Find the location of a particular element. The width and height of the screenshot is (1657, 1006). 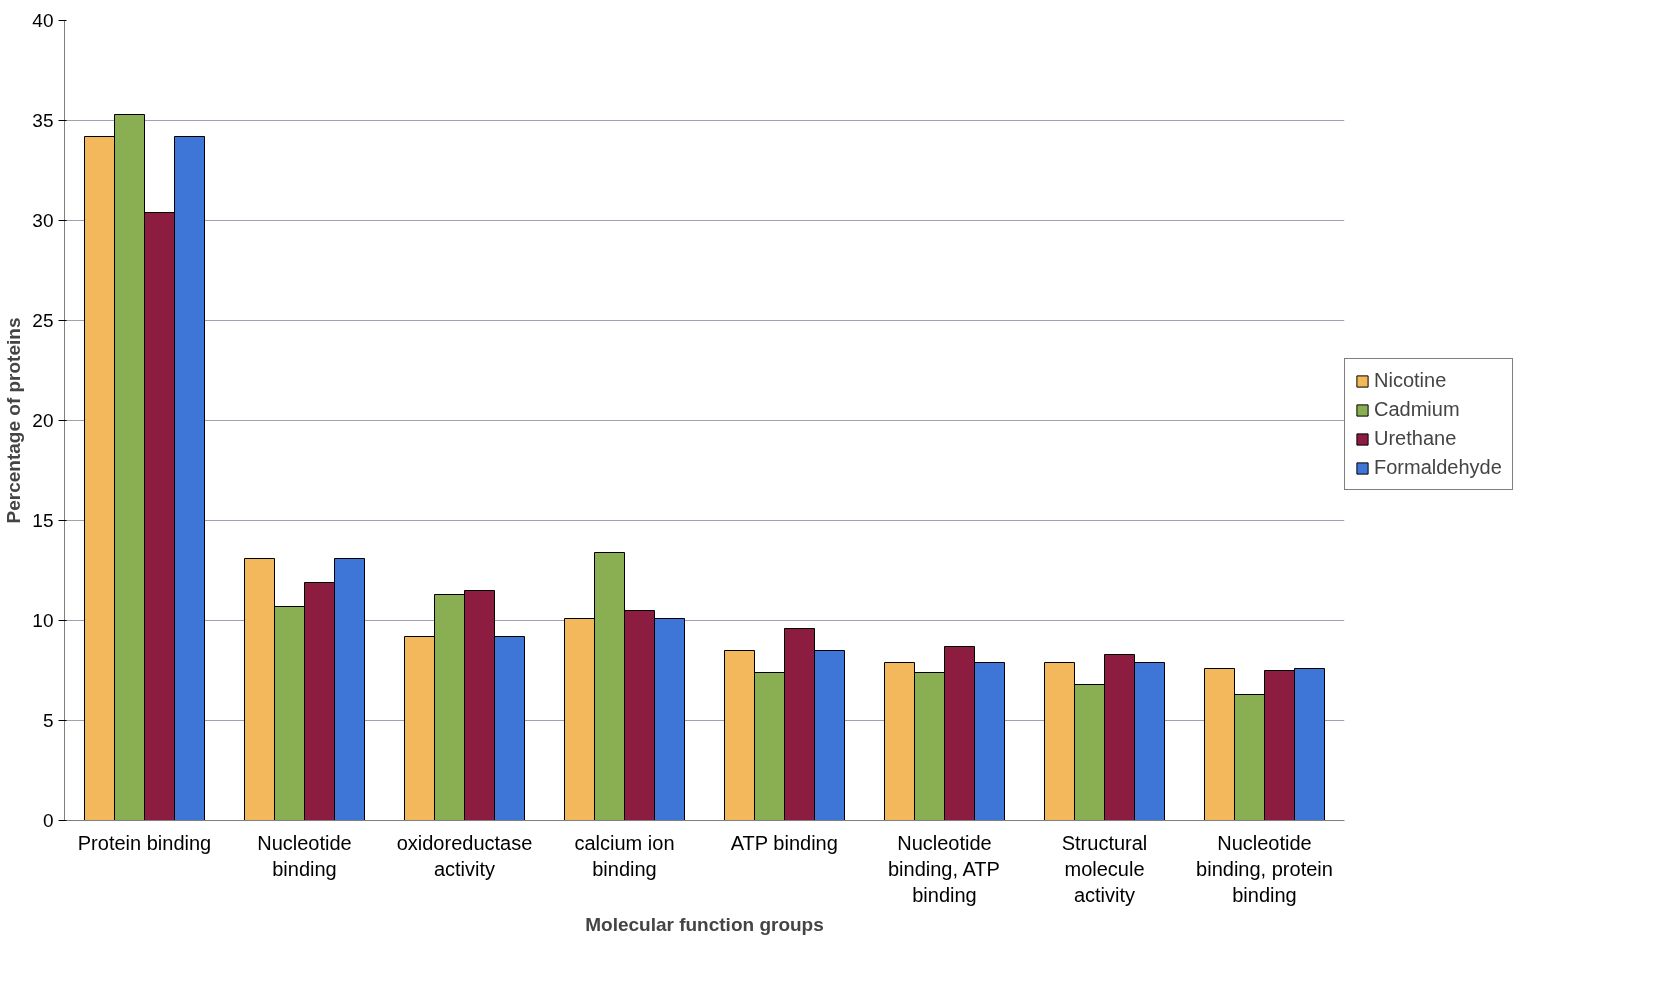

x-tick-label: Nucleotide binding is located at coordinates (304, 855).